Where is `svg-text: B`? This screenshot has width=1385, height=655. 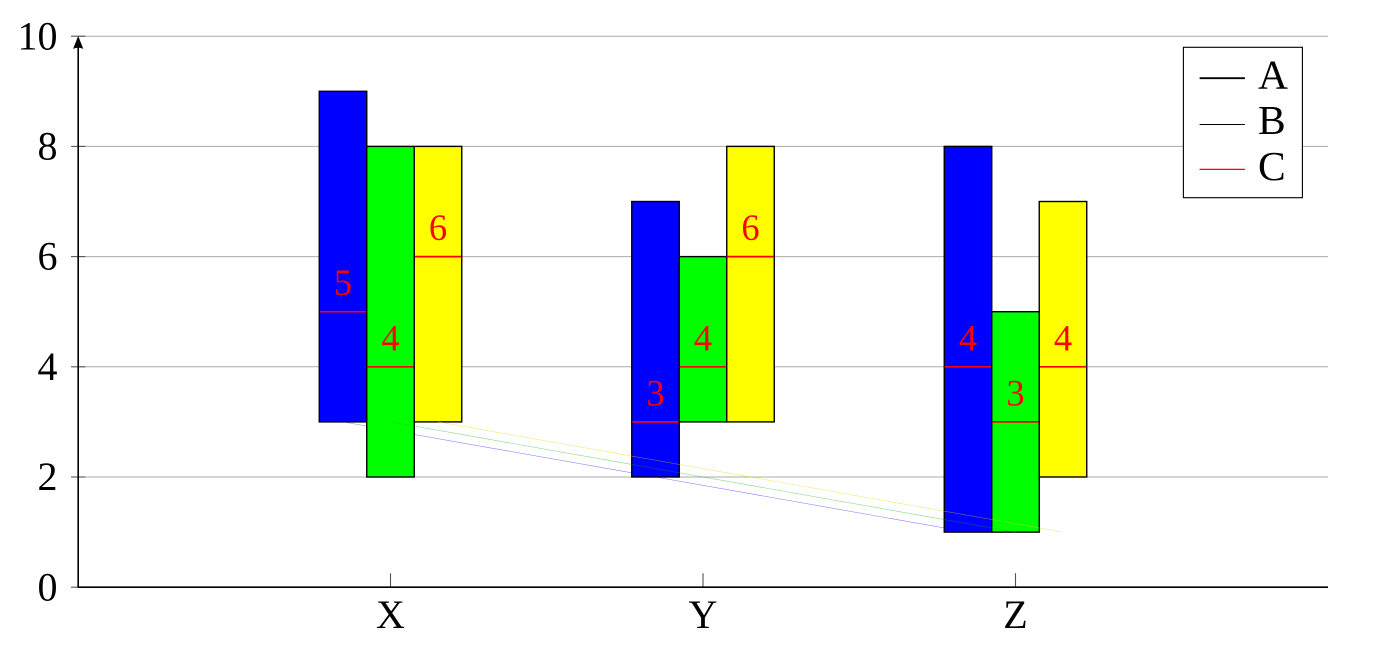
svg-text: B is located at coordinates (1272, 120).